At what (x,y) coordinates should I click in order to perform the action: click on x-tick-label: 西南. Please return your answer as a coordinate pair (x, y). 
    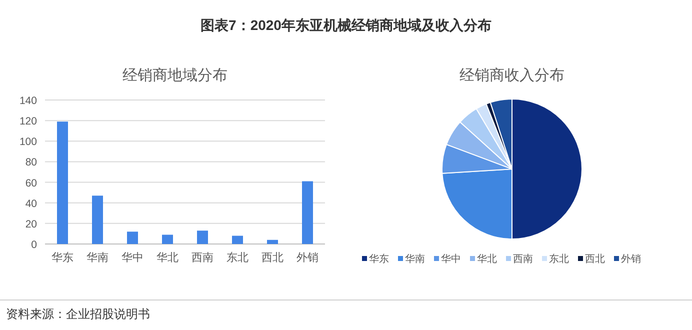
    Looking at the image, I should click on (203, 257).